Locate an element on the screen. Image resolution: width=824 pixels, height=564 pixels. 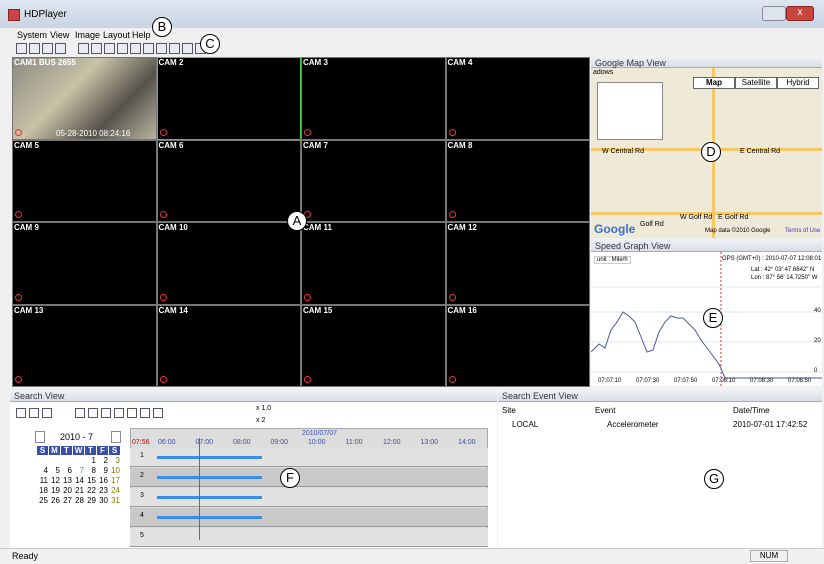
map-type-button: Satellite is located at coordinates (756, 83).